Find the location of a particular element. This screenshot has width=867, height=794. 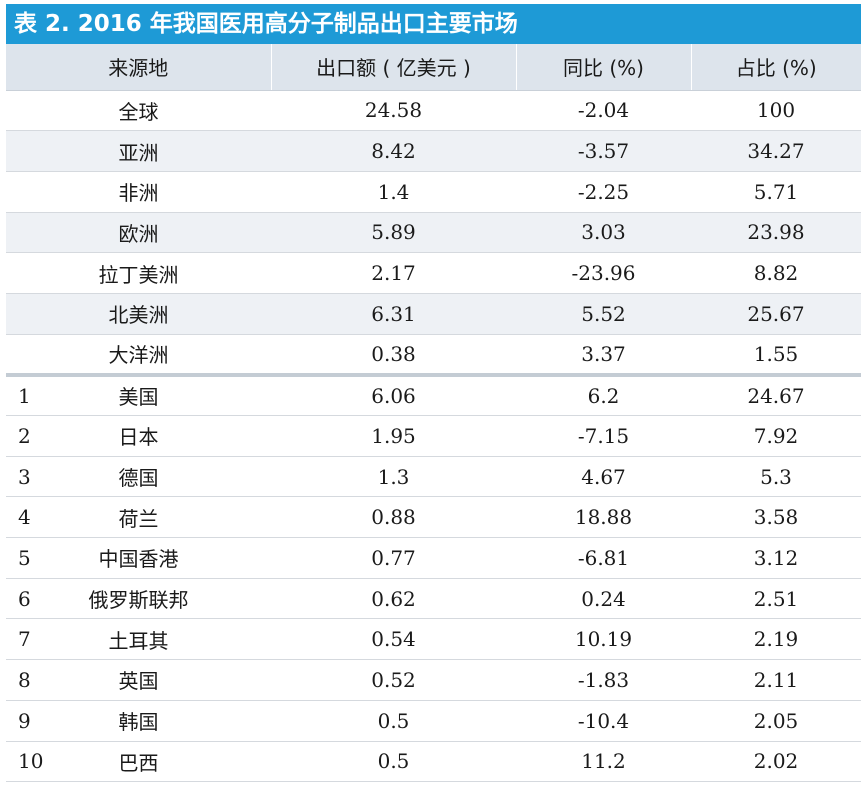

share-cell: 2.11 is located at coordinates (776, 680).